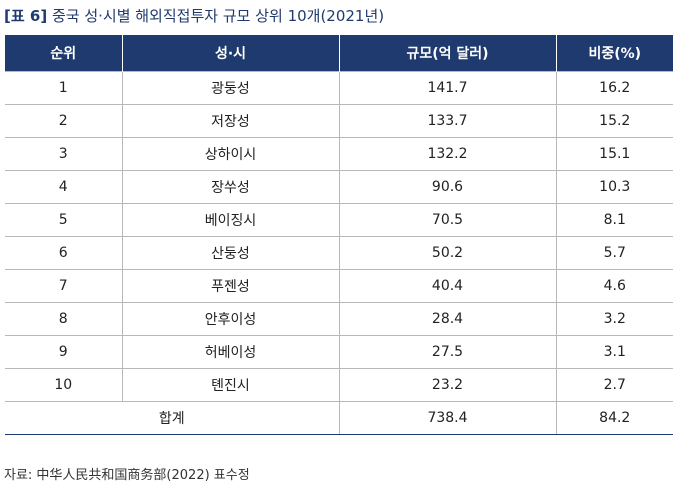  I want to click on table-title: [표 6] 중국 성·시별 해외직접투자 규모 상위 10개(2021년), so click(194, 16).